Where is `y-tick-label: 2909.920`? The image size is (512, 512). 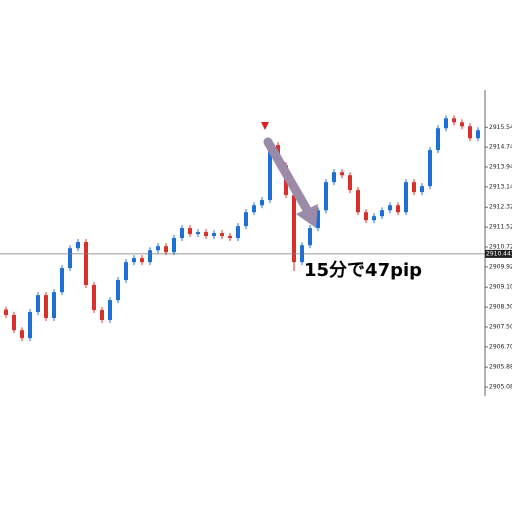
y-tick-label: 2909.920 is located at coordinates (500, 266).